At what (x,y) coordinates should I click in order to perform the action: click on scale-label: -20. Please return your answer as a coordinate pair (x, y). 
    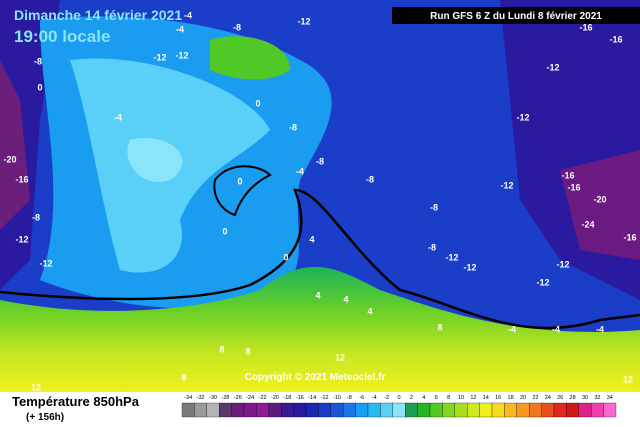
    Looking at the image, I should click on (275, 398).